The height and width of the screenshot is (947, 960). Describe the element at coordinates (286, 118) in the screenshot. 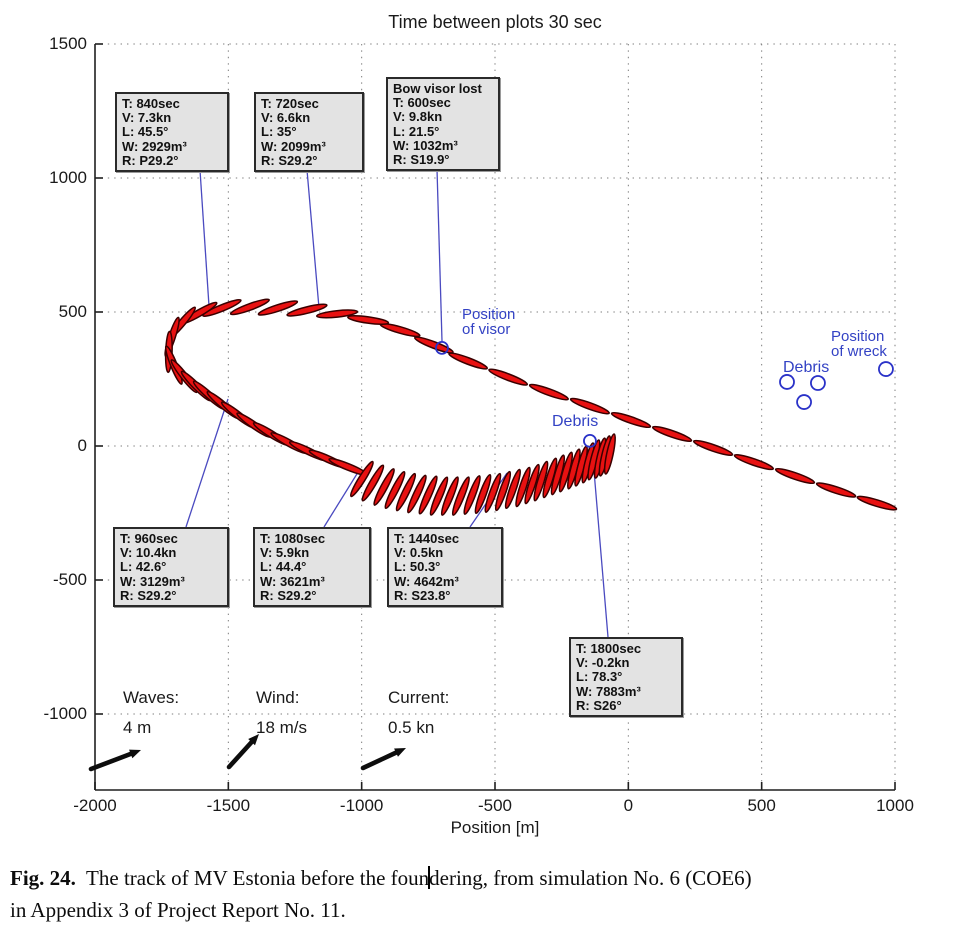

I see `annotation-line: V: 6.6kn` at that location.